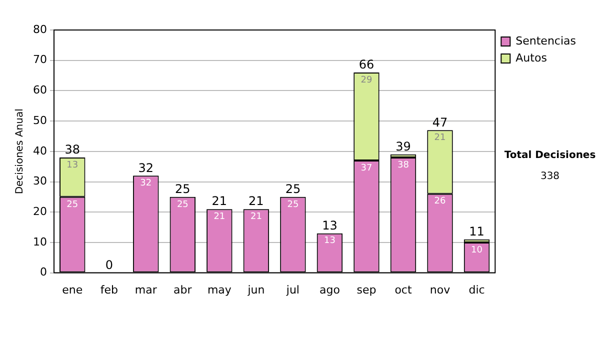  Describe the element at coordinates (440, 201) in the screenshot. I see `data-label: 26` at that location.